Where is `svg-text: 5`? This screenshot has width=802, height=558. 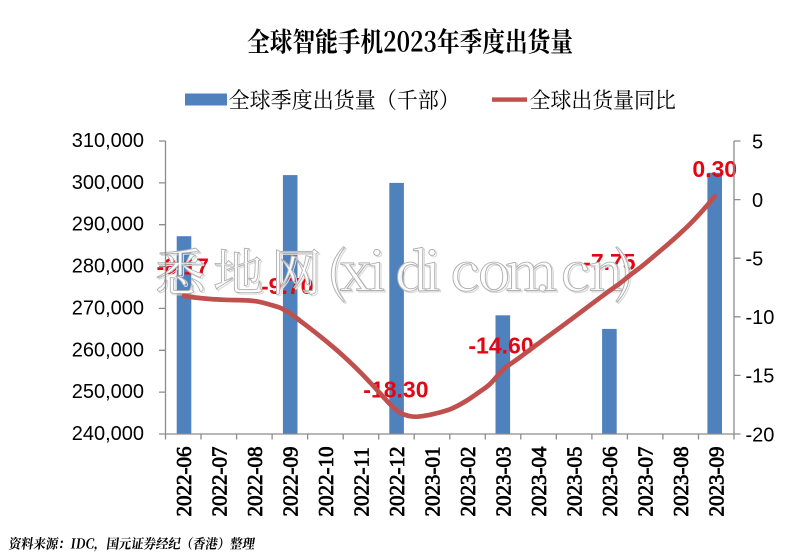
svg-text: 5 is located at coordinates (757, 142).